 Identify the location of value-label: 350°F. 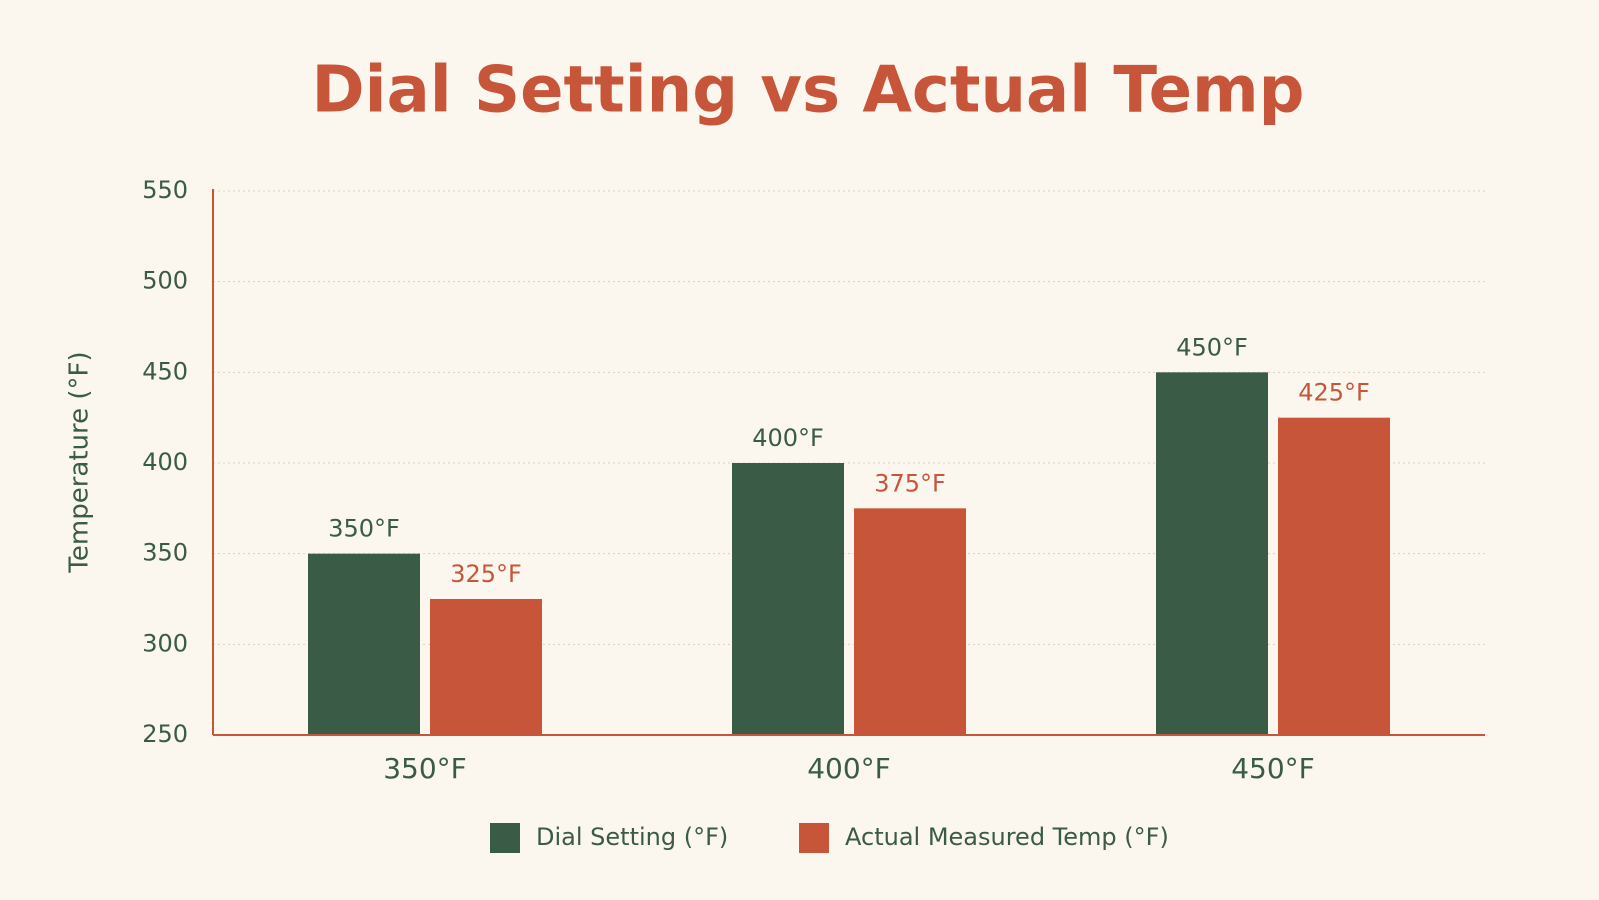
(364, 529).